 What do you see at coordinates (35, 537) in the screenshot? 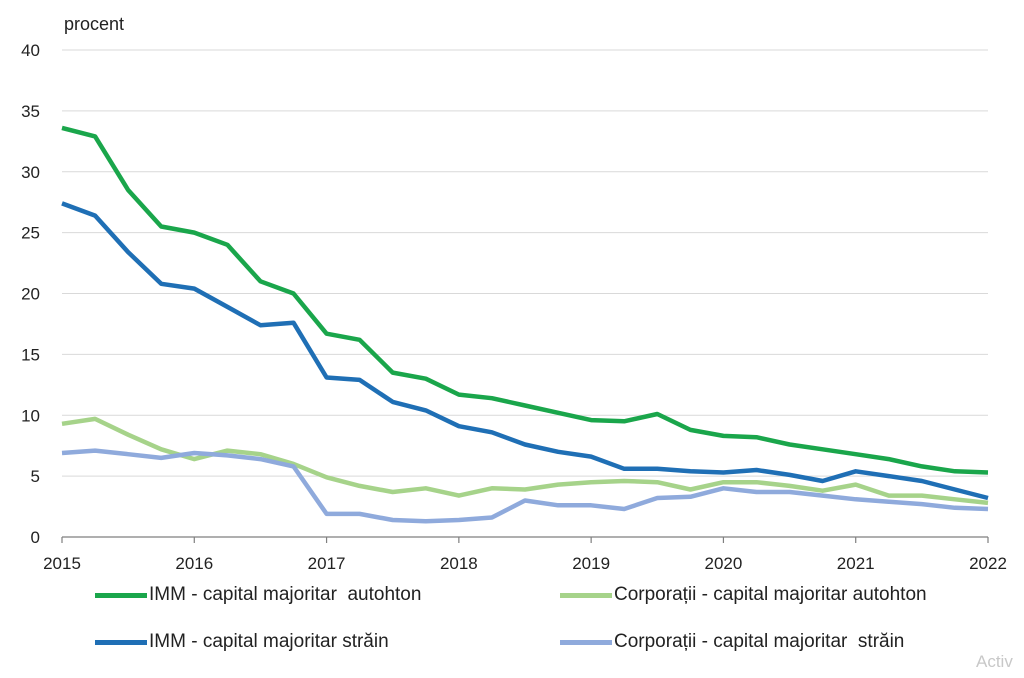
I see `y-tick-label: 0` at bounding box center [35, 537].